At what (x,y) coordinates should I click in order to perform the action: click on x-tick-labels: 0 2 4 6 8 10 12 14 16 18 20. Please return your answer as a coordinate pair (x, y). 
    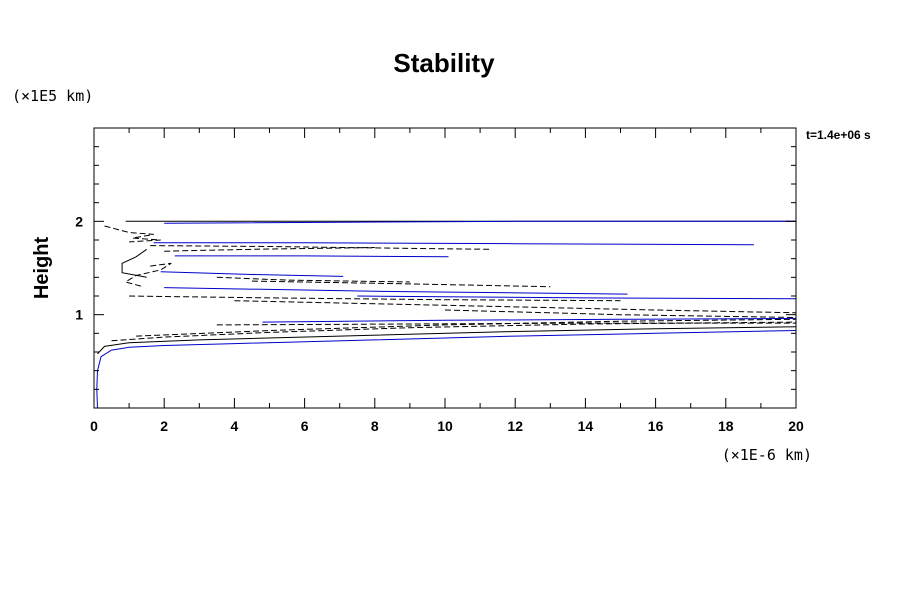
    Looking at the image, I should click on (447, 426).